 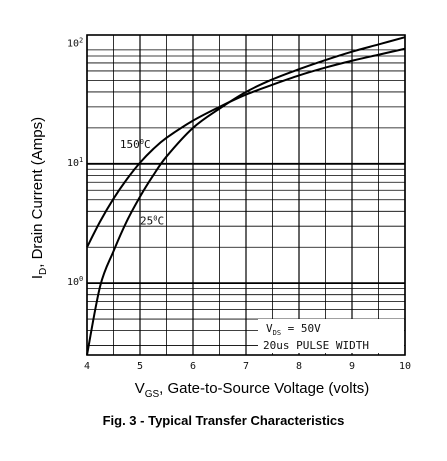 I want to click on x-tick-label: 9, so click(x=352, y=366).